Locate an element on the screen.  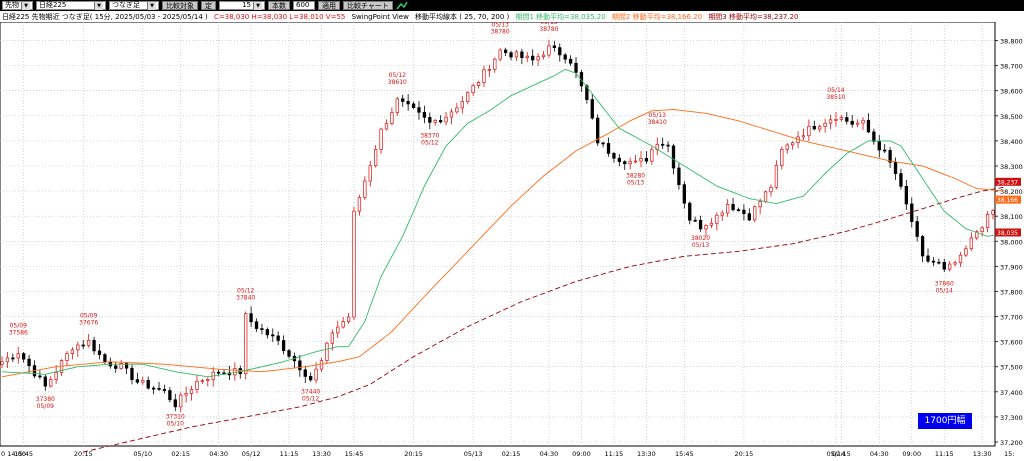
y-tick-label: 38,200 is located at coordinates (1011, 192).